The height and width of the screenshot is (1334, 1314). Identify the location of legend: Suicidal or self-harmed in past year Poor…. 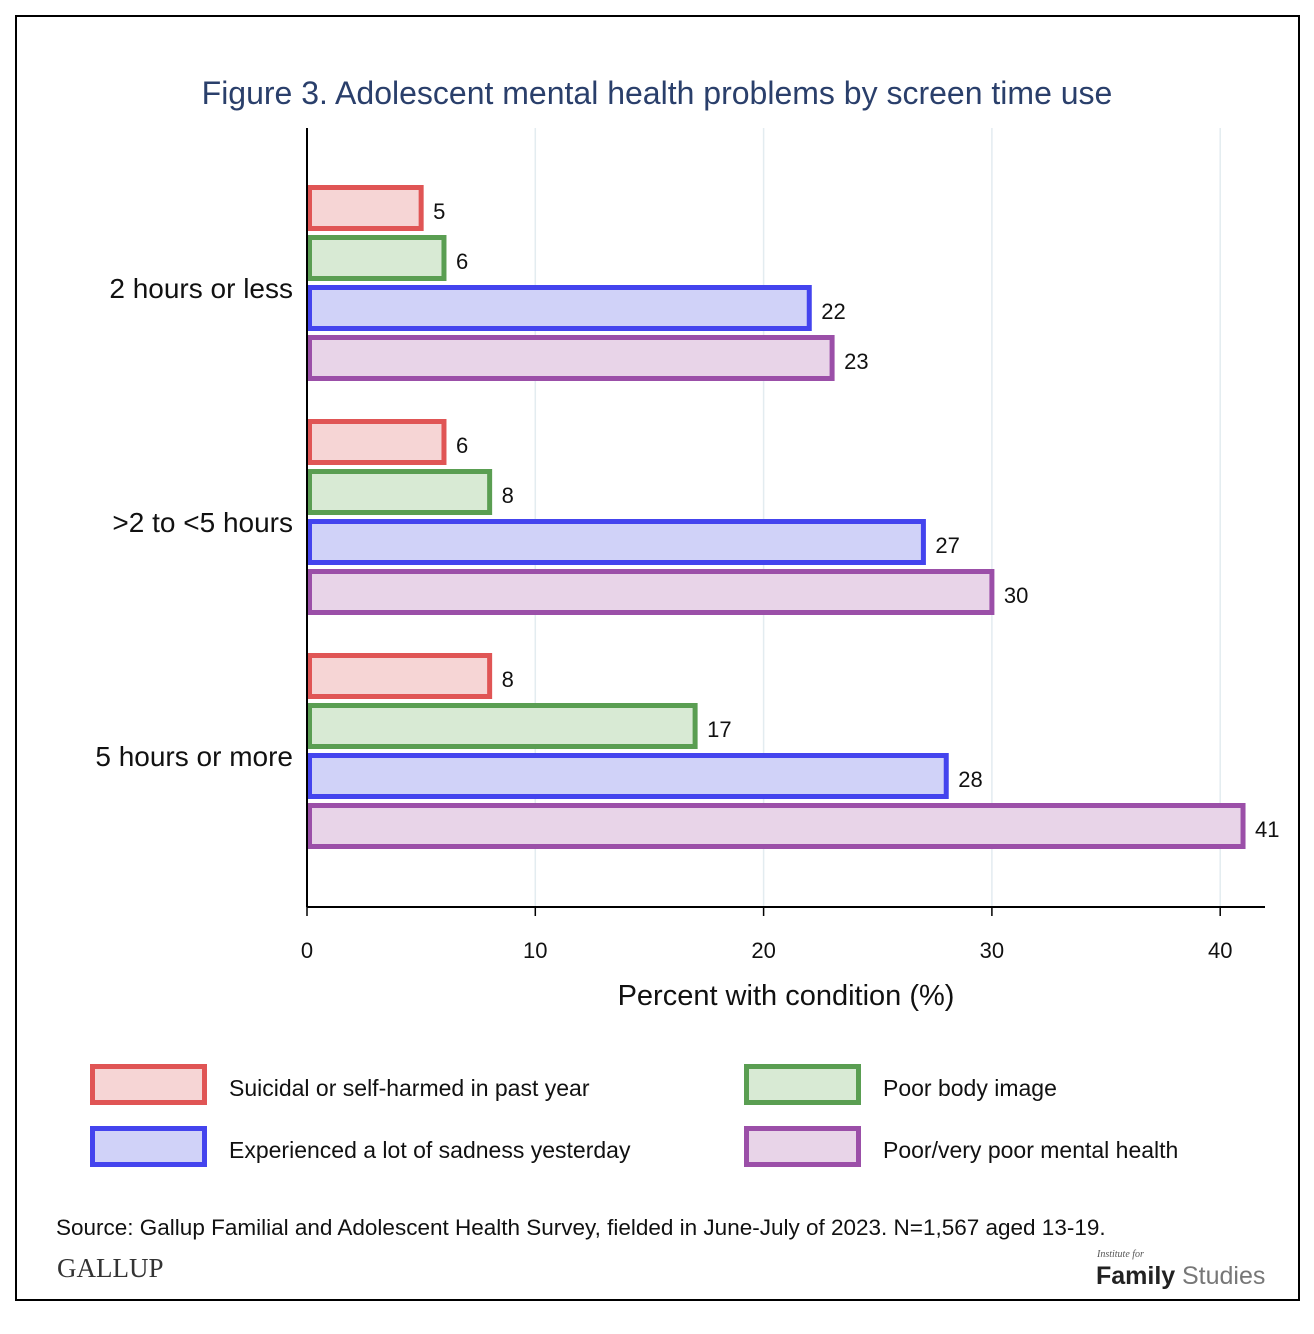
(634, 1115).